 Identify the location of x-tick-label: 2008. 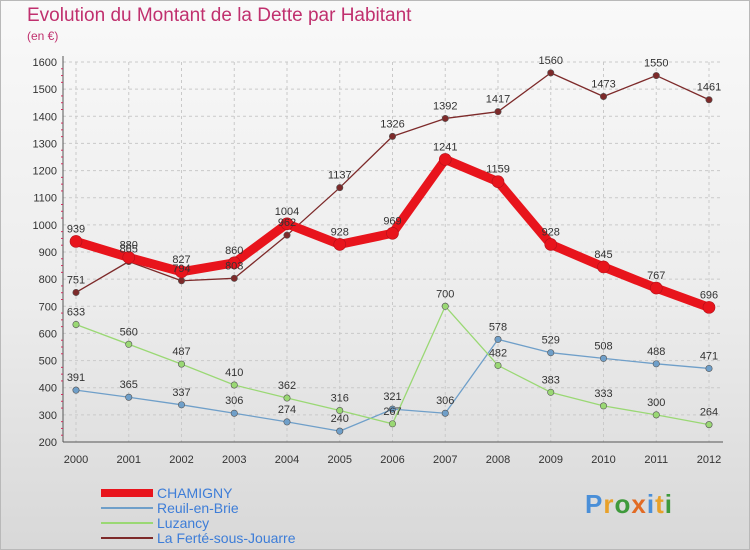
(498, 460).